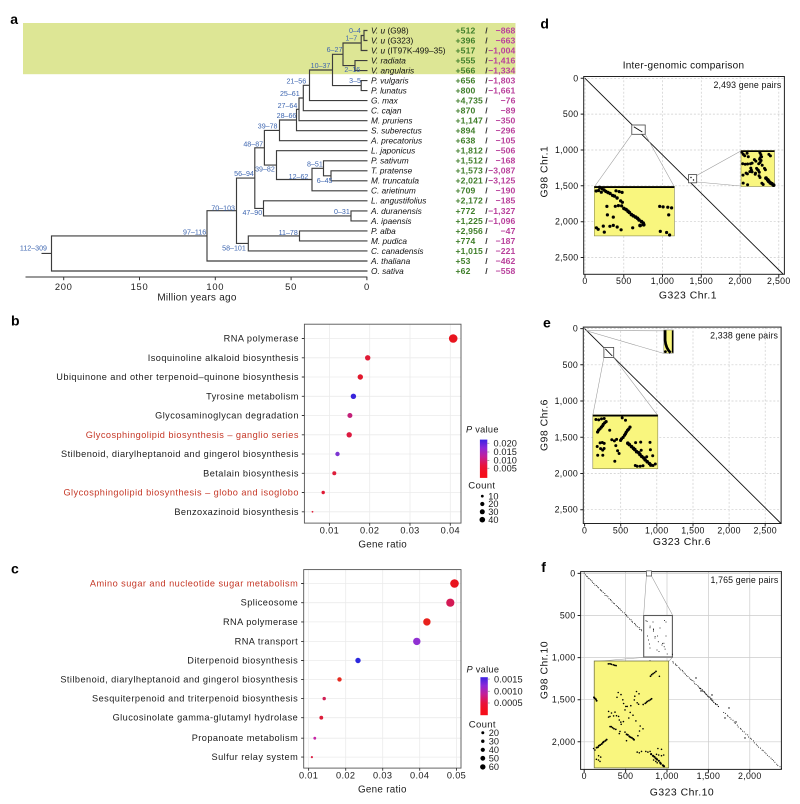  I want to click on svg-text: Gene ratio, so click(382, 545).